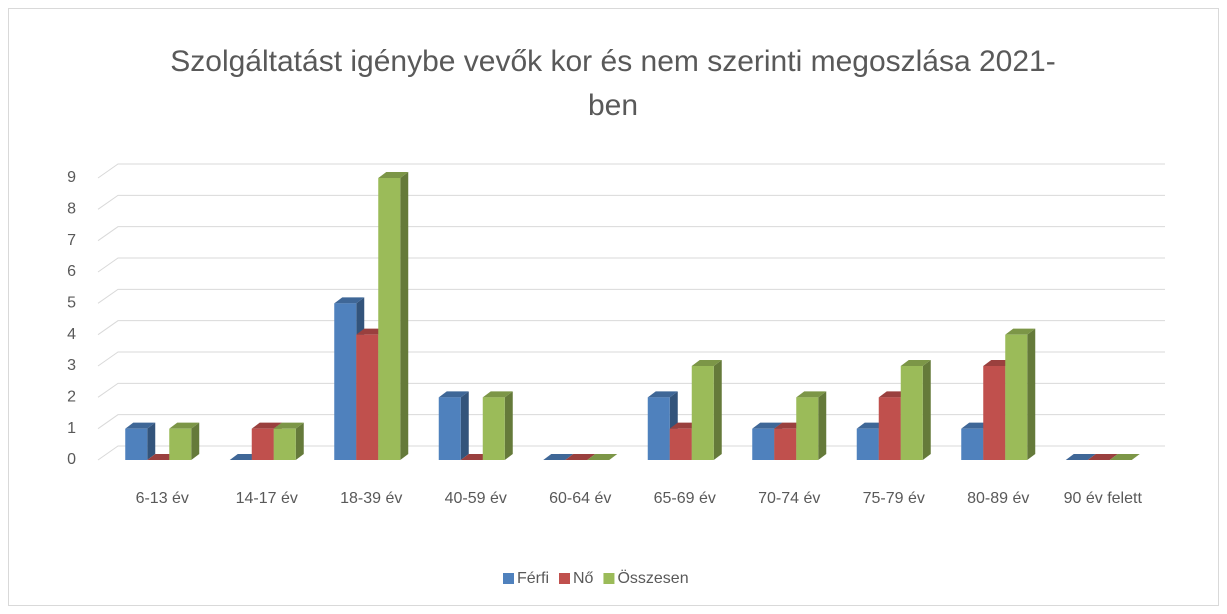  I want to click on x-tick-label: 40-59 év, so click(475, 498).